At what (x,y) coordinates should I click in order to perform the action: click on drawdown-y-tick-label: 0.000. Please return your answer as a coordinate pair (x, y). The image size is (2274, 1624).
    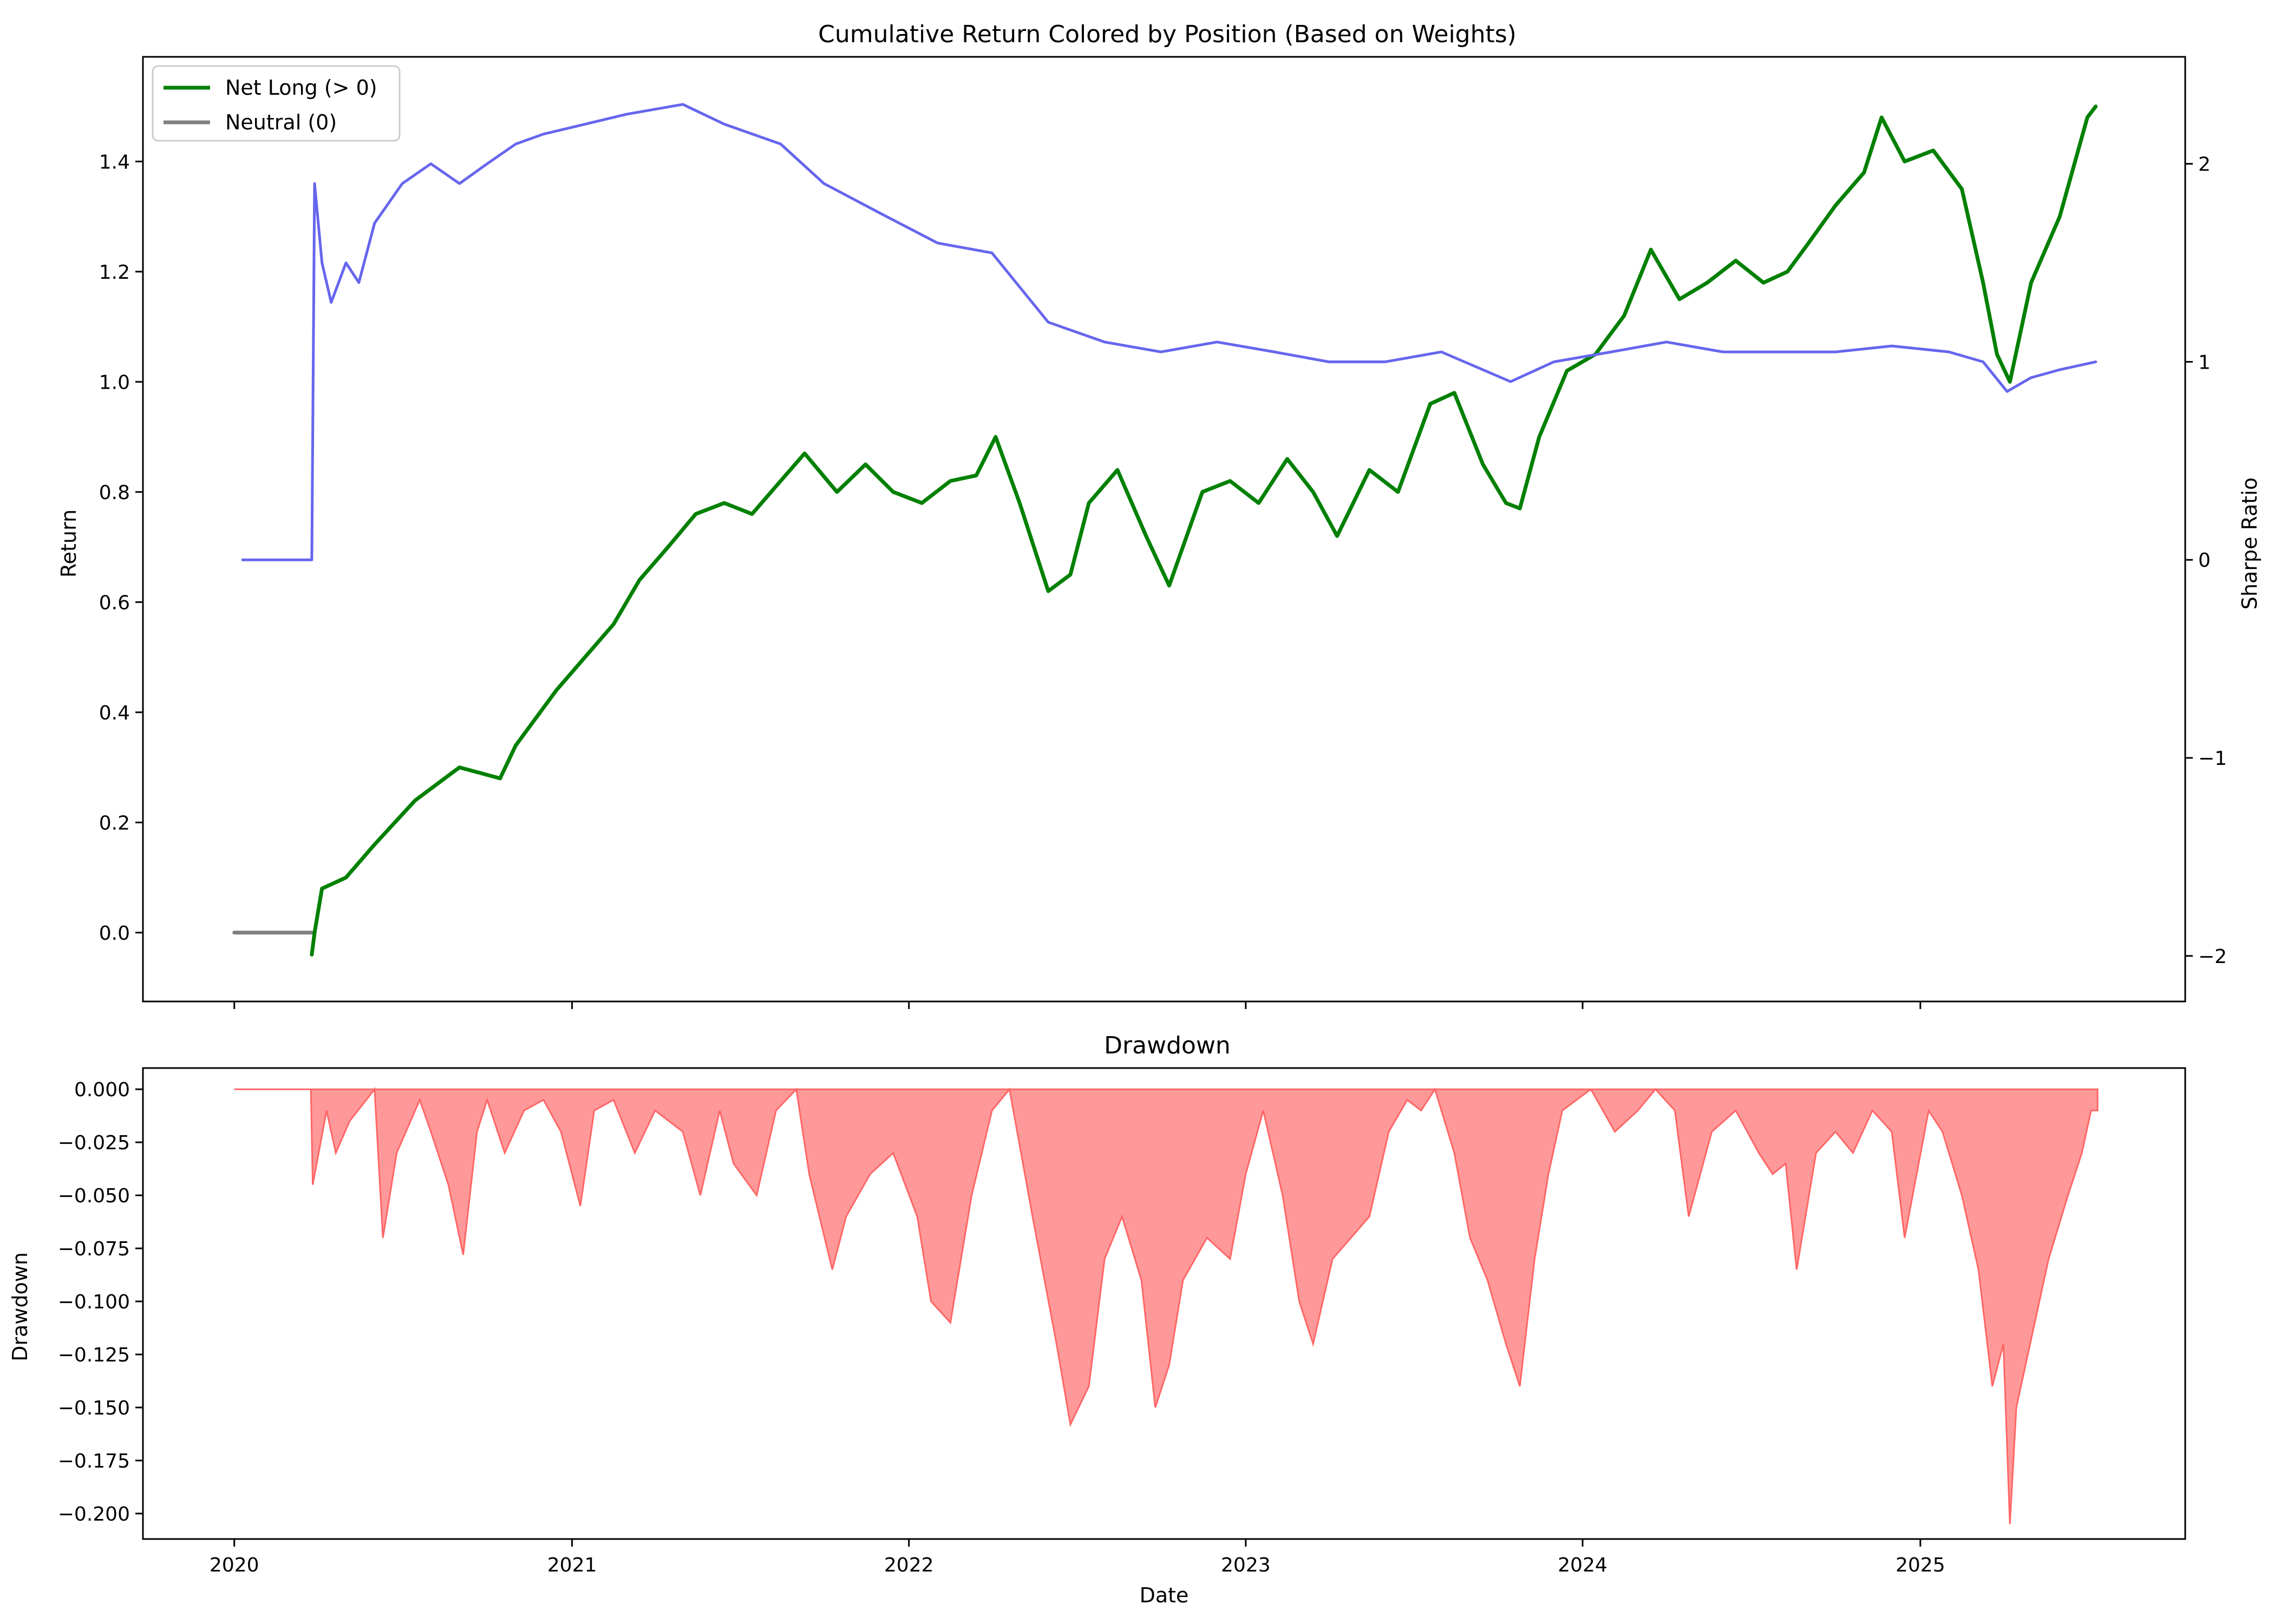
    Looking at the image, I should click on (102, 1090).